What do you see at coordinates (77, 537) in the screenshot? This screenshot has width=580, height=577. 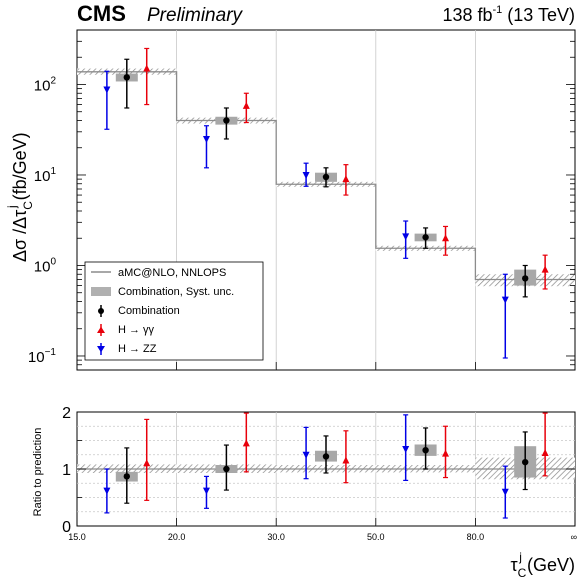 I see `x-tick-label: 15.0` at bounding box center [77, 537].